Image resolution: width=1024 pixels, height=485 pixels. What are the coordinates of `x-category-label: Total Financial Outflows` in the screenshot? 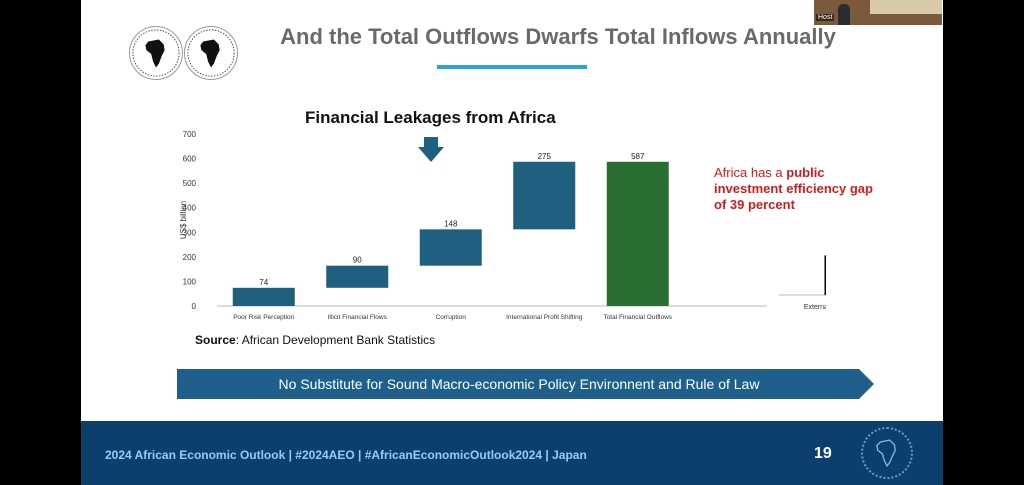 It's located at (637, 317).